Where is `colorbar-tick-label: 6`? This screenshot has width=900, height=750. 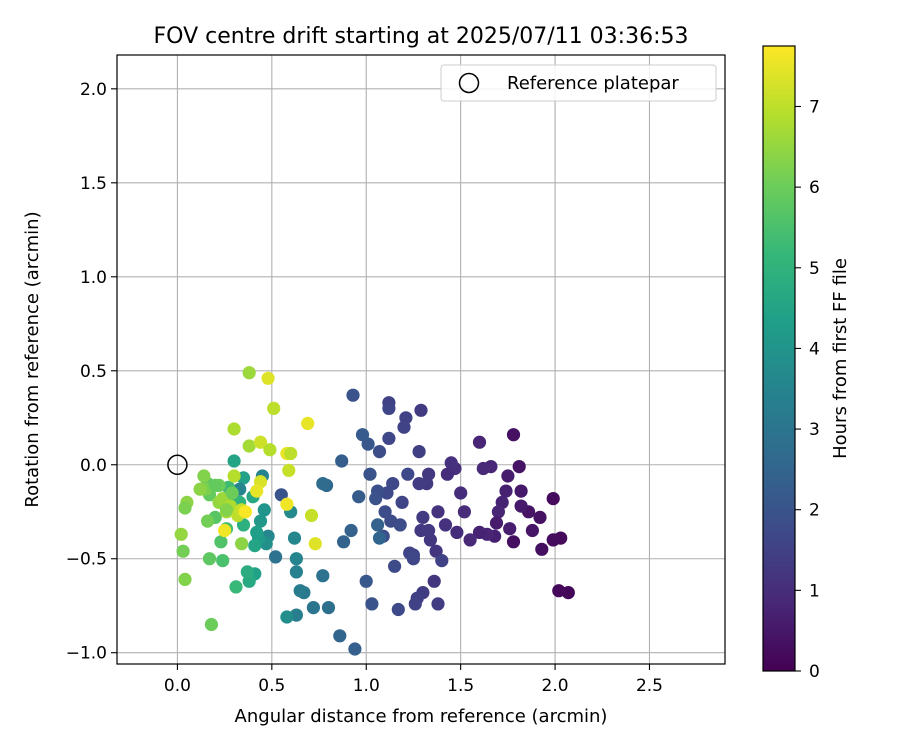
colorbar-tick-label: 6 is located at coordinates (814, 188).